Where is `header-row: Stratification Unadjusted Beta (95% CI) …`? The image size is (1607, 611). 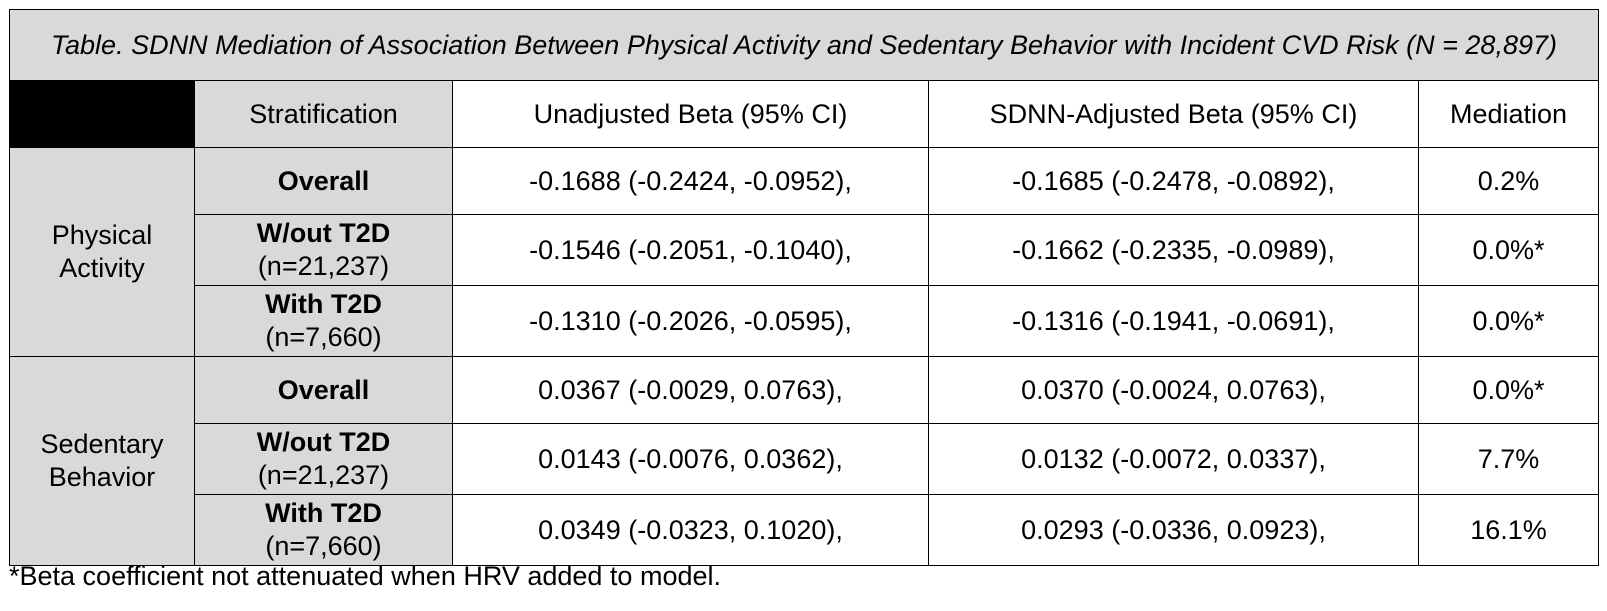 header-row: Stratification Unadjusted Beta (95% CI) … is located at coordinates (804, 114).